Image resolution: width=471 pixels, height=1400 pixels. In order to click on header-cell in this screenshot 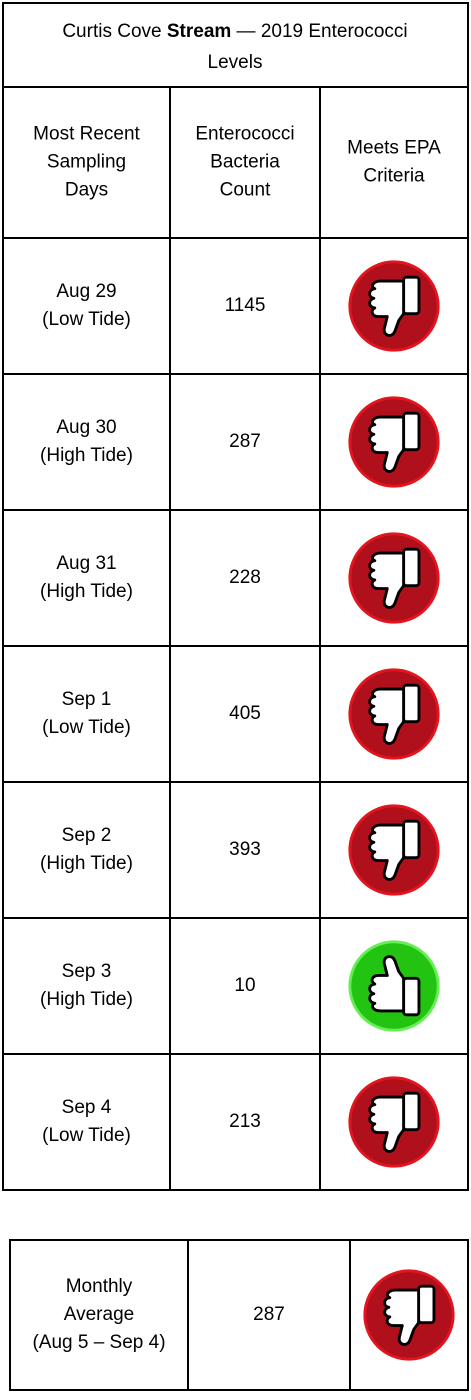, I will do `click(394, 162)`.